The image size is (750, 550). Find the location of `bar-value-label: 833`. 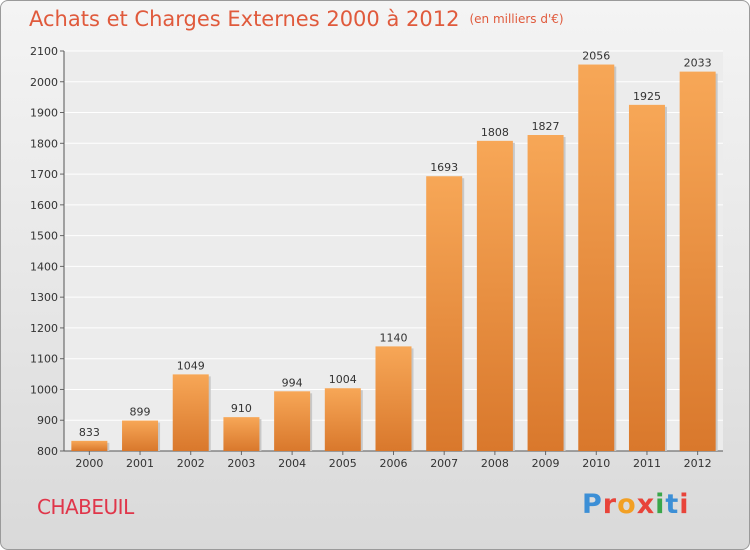

bar-value-label: 833 is located at coordinates (89, 432).